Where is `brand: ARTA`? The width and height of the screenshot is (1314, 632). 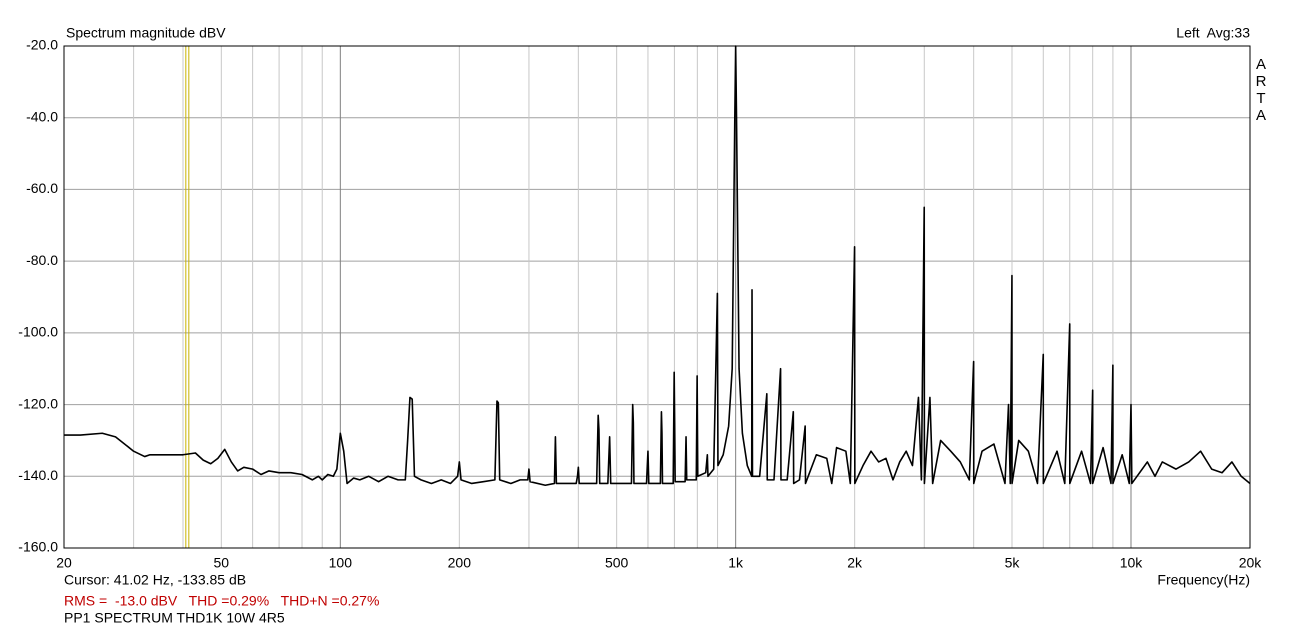 brand: ARTA is located at coordinates (1261, 90).